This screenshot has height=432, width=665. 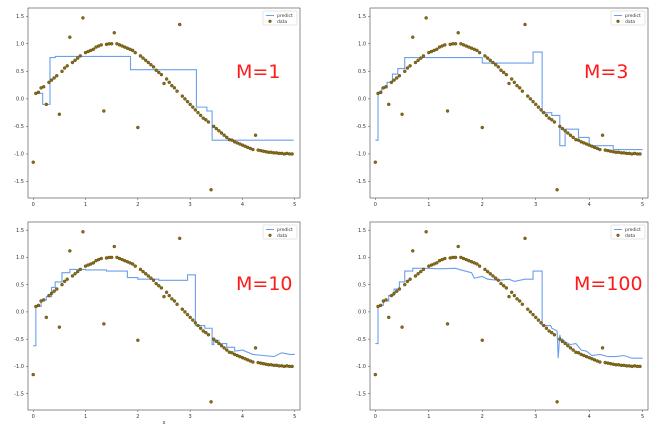 I want to click on x-tick-label: 1, so click(x=85, y=417).